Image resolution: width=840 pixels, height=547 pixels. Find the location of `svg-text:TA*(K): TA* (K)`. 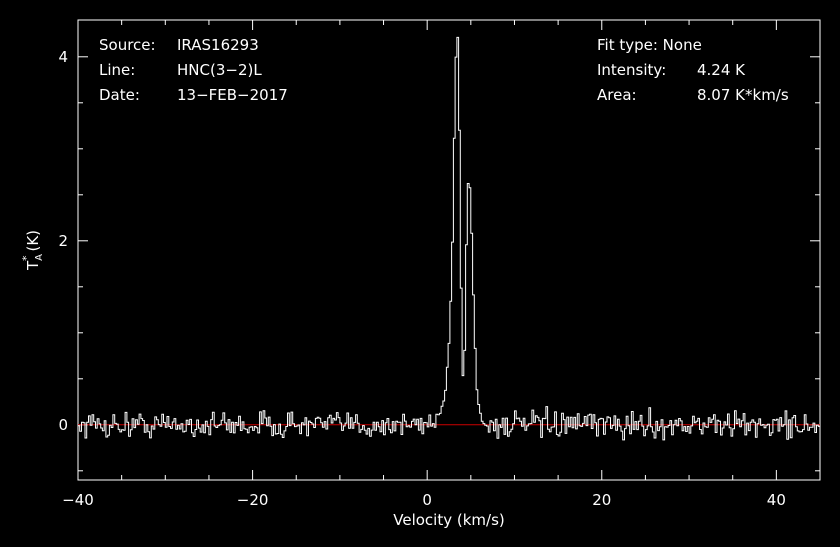

svg-text:TA*(K): TA* (K) is located at coordinates (32, 250).